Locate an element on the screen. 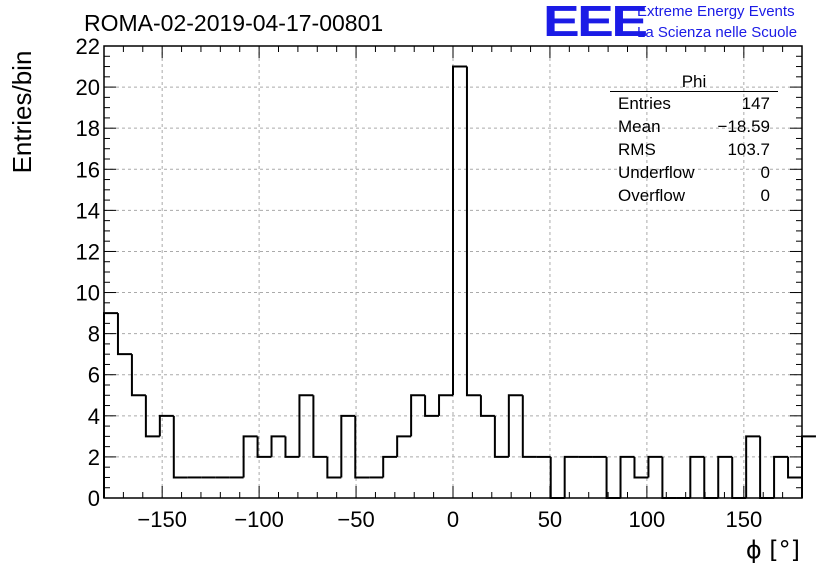 The height and width of the screenshot is (572, 836). y-tick-label: 10 is located at coordinates (88, 293).